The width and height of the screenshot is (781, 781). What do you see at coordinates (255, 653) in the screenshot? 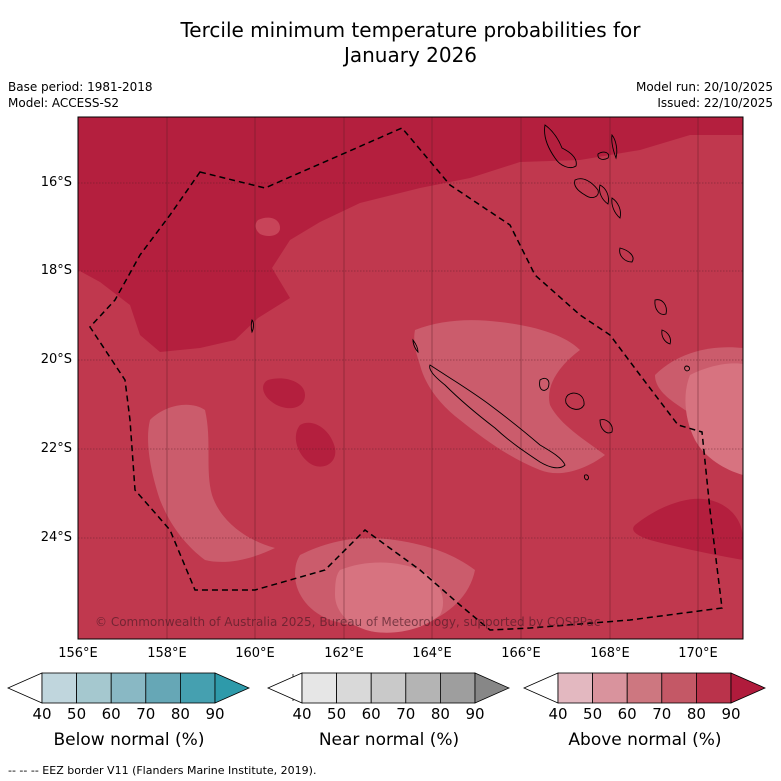
I see `lon-label-160e: 160°E` at bounding box center [255, 653].